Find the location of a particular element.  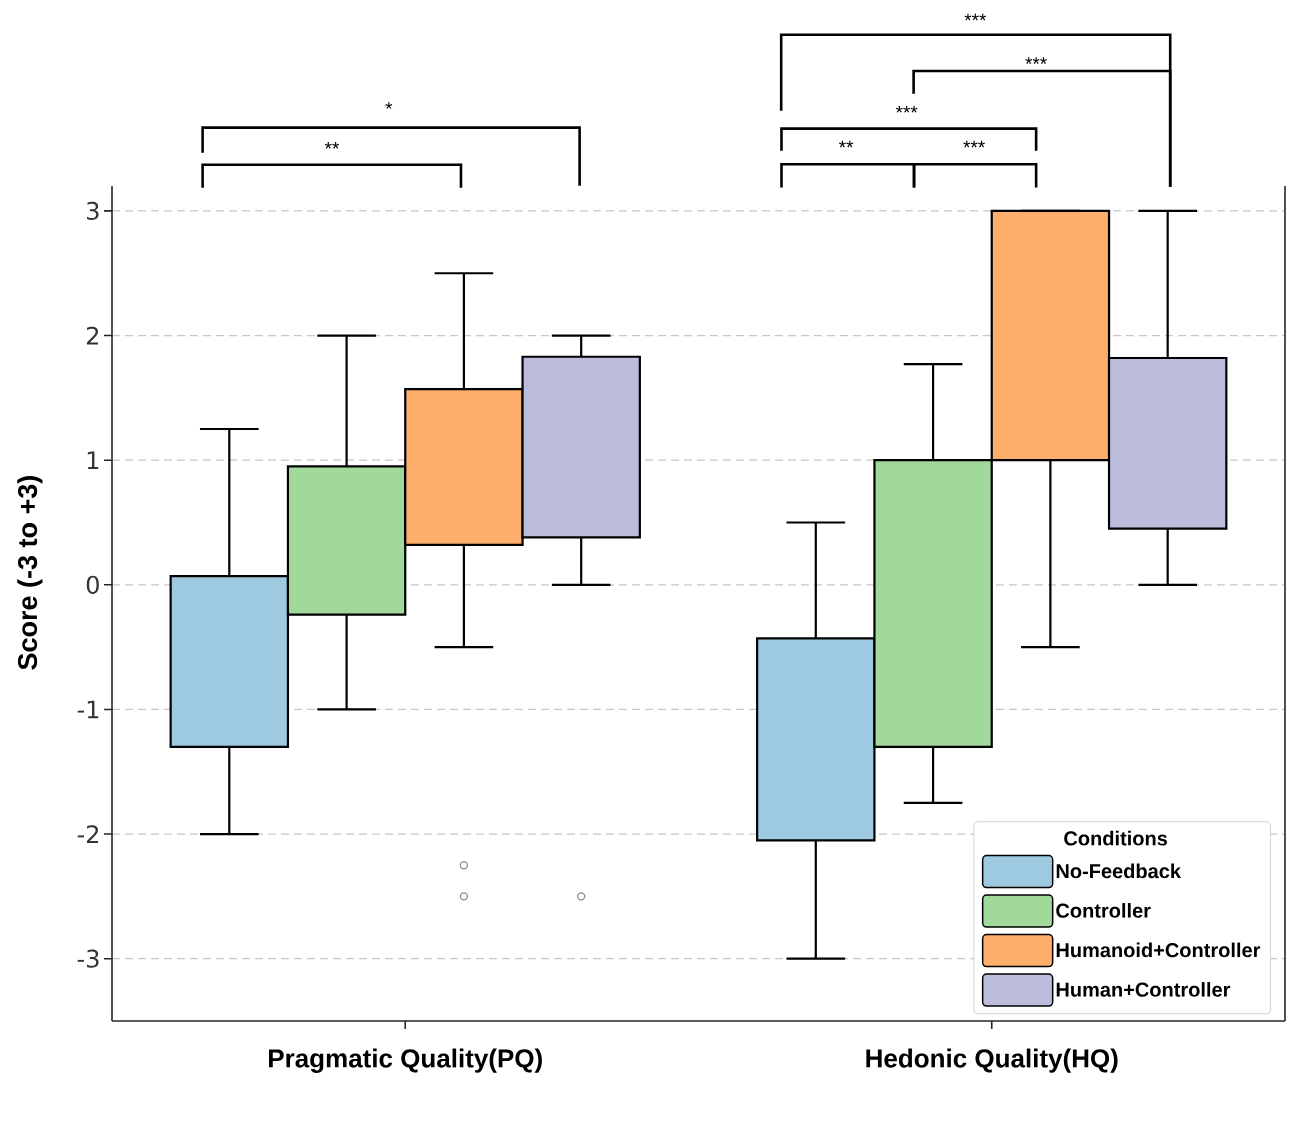

legend-label: No-Feedback is located at coordinates (1118, 871).